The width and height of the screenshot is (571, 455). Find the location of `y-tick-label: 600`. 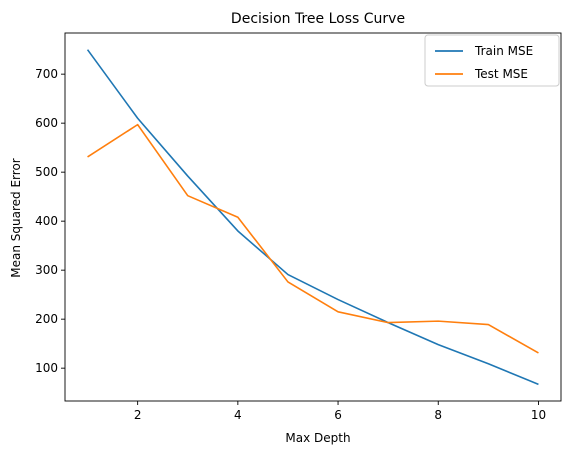

y-tick-label: 600 is located at coordinates (46, 123).